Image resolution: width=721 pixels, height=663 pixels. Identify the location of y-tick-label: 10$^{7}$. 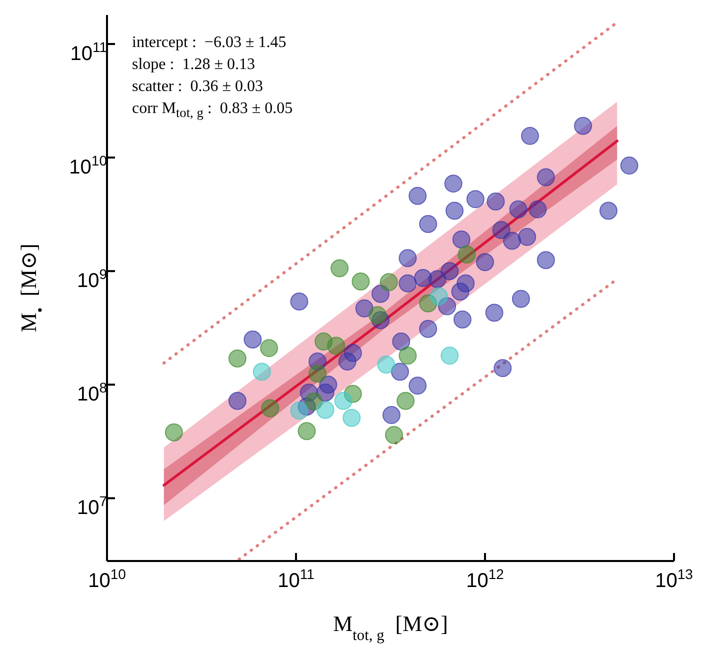
(92, 506).